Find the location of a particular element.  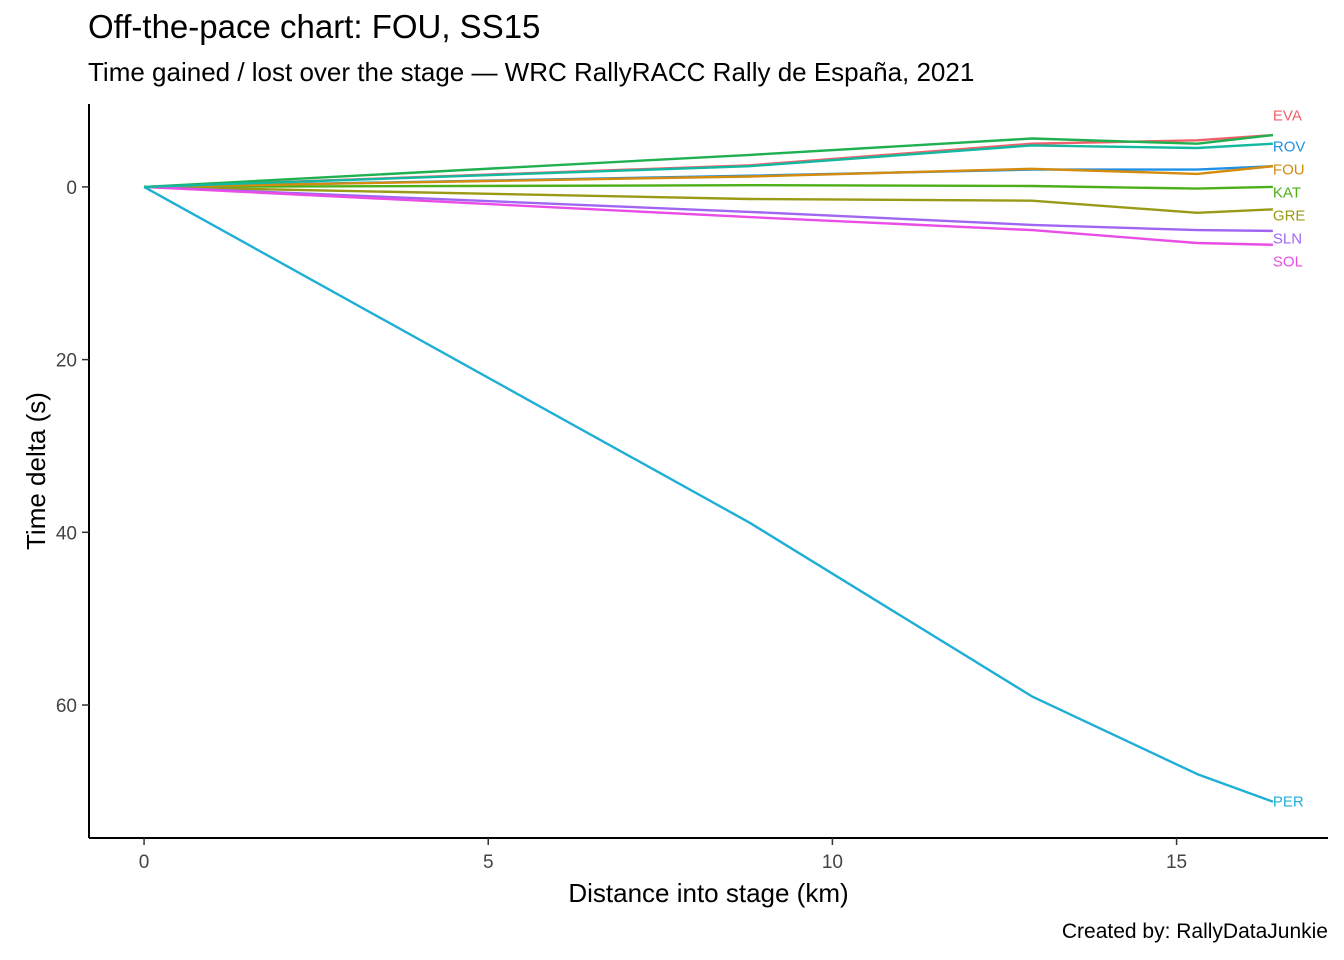

y-tick-label: 0 is located at coordinates (71, 188).